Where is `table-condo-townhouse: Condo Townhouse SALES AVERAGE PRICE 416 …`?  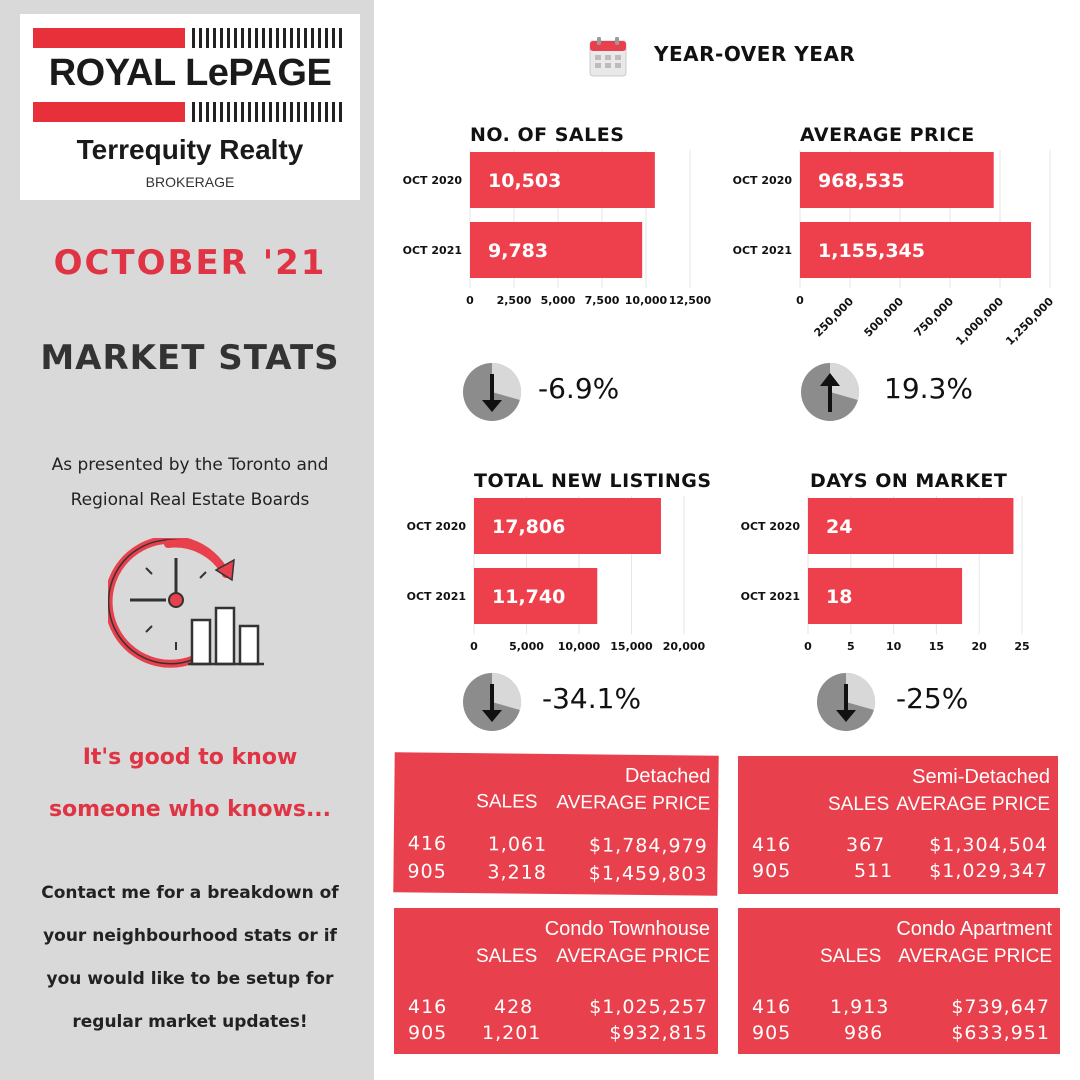 table-condo-townhouse: Condo Townhouse SALES AVERAGE PRICE 416 … is located at coordinates (556, 981).